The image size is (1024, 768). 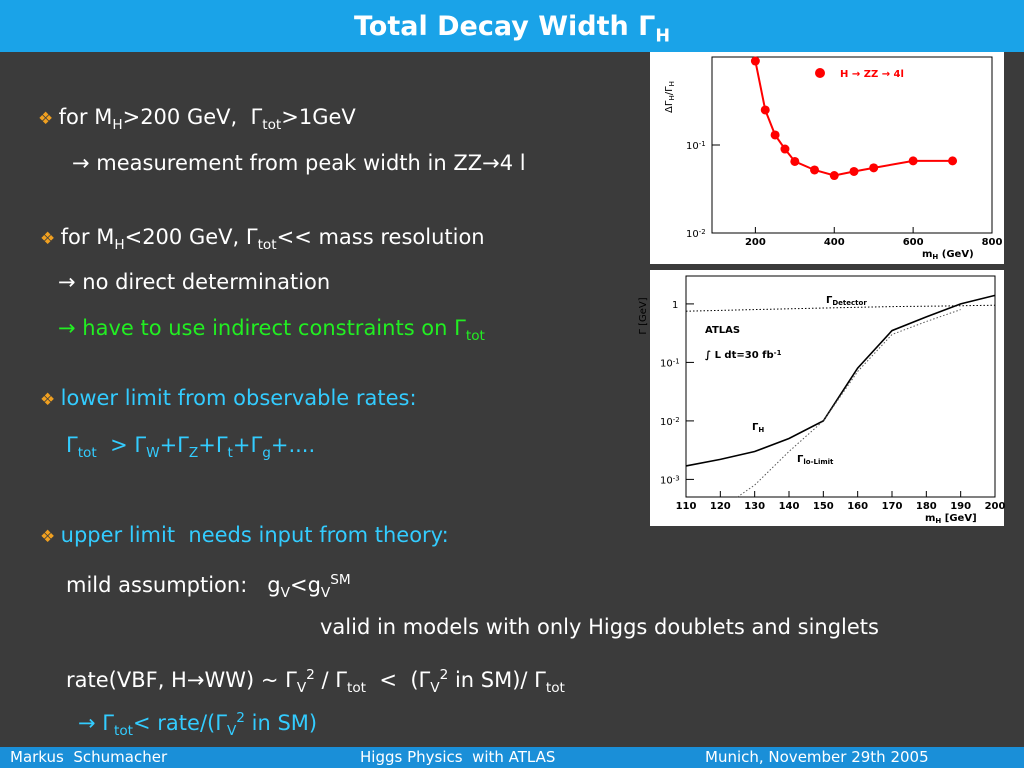 What do you see at coordinates (913, 242) in the screenshot?
I see `x-tick-label: 600` at bounding box center [913, 242].